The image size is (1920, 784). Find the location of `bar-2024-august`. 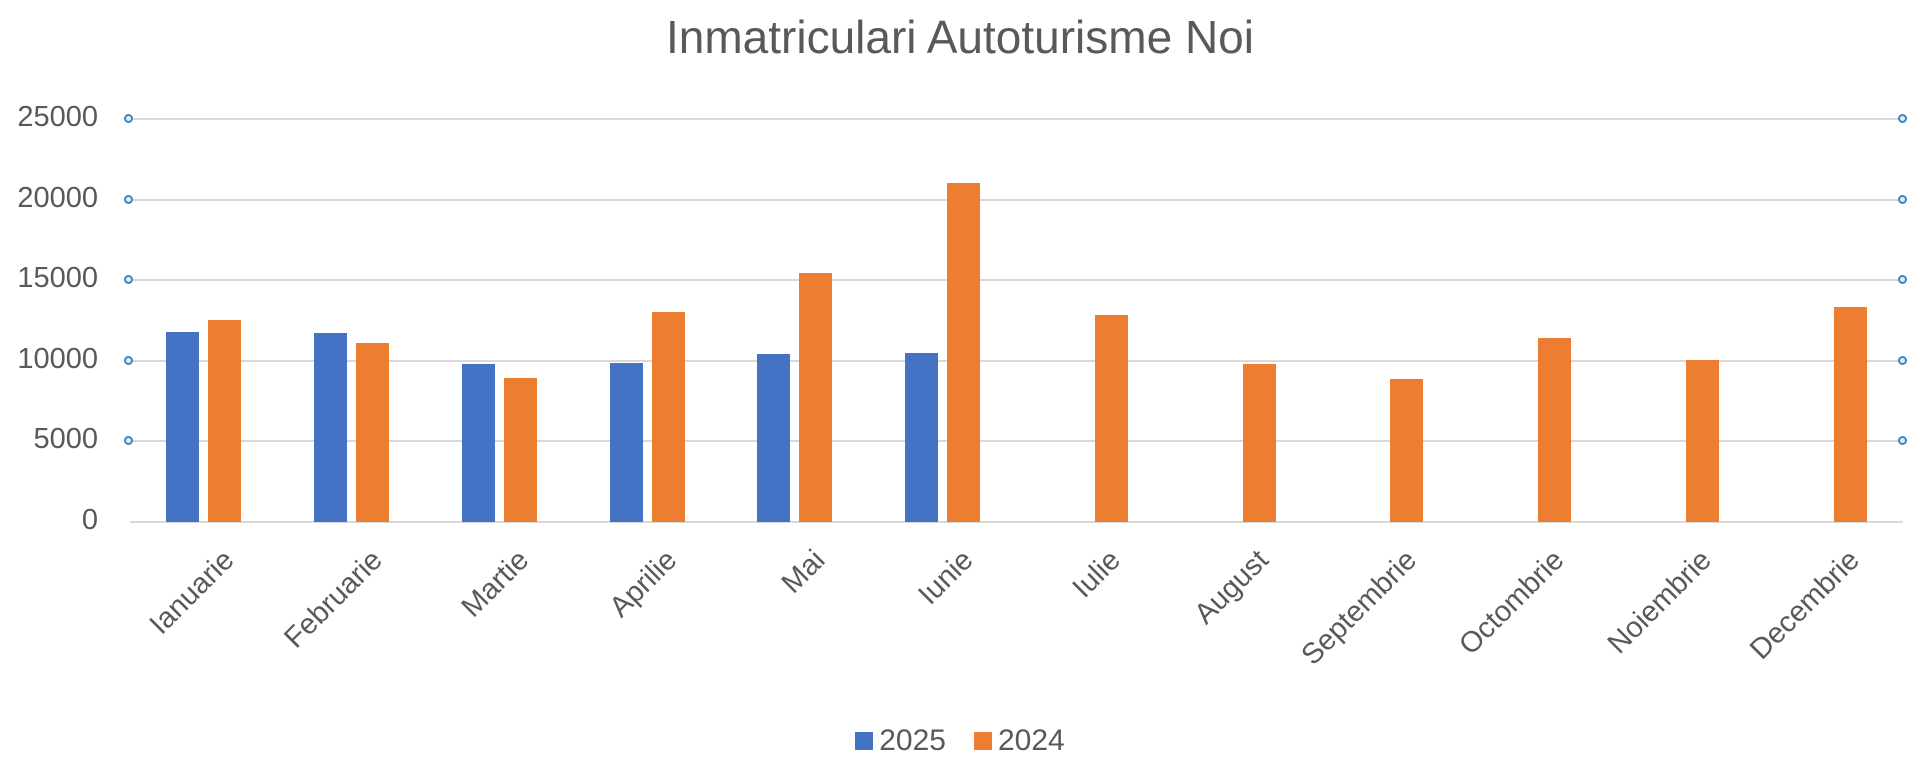

bar-2024-august is located at coordinates (1259, 442).